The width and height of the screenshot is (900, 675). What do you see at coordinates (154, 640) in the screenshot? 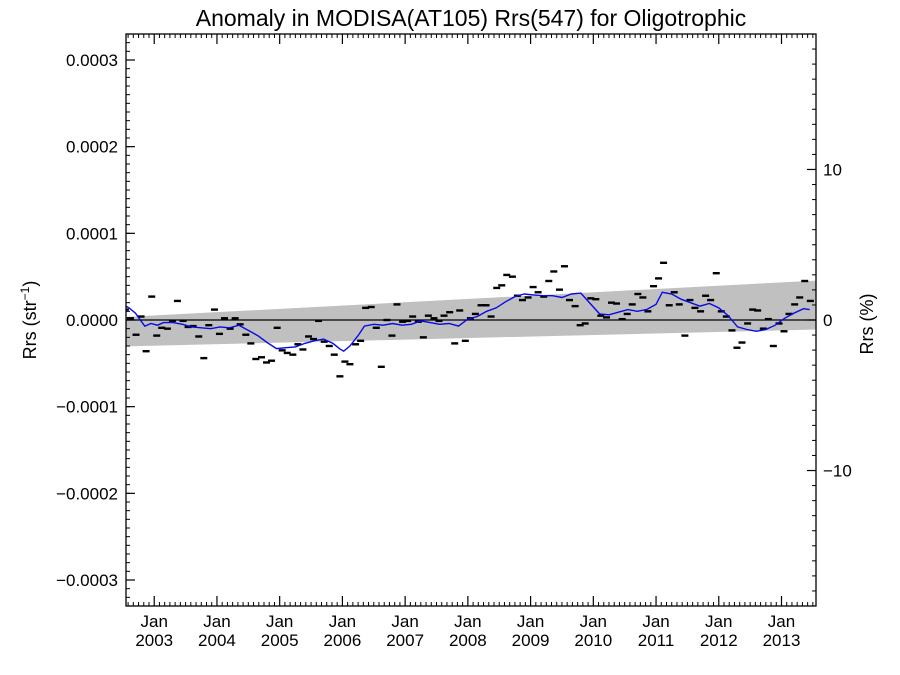
I see `x-tick-year-label: 2003` at bounding box center [154, 640].